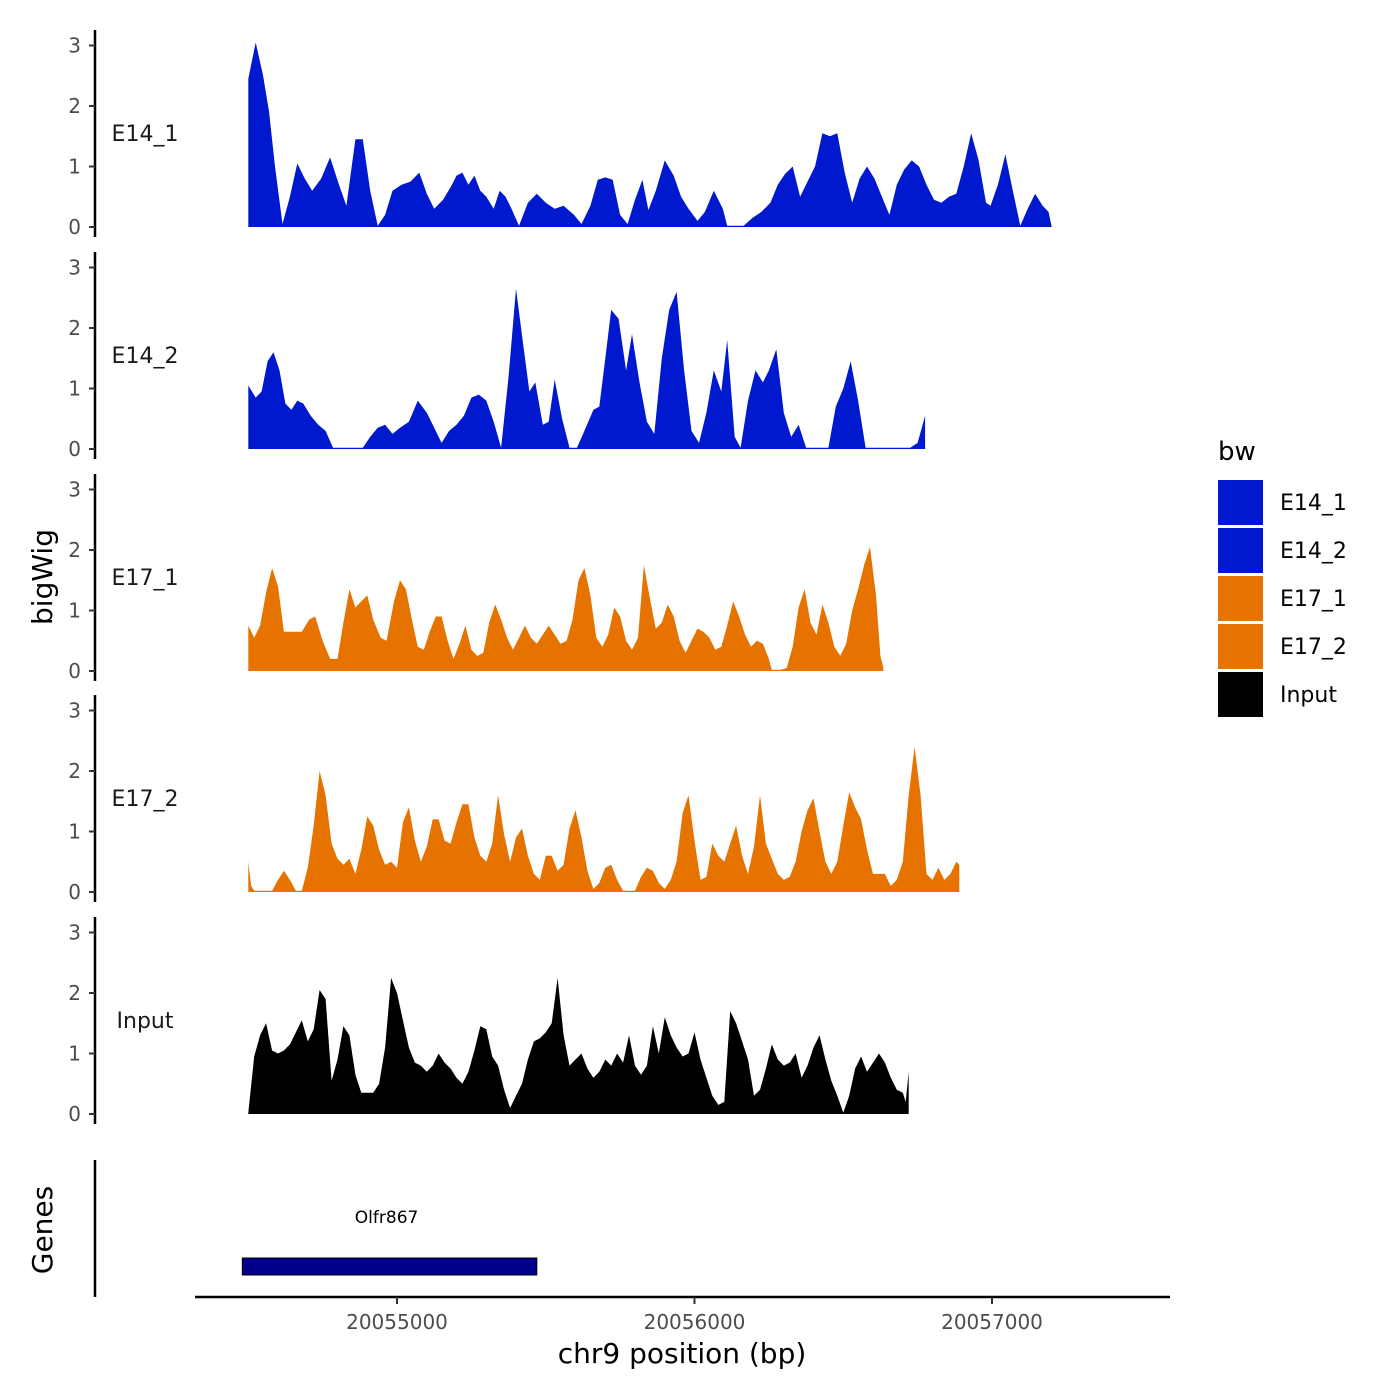  Describe the element at coordinates (1313, 599) in the screenshot. I see `legend-label-e17_1: E17_1` at that location.